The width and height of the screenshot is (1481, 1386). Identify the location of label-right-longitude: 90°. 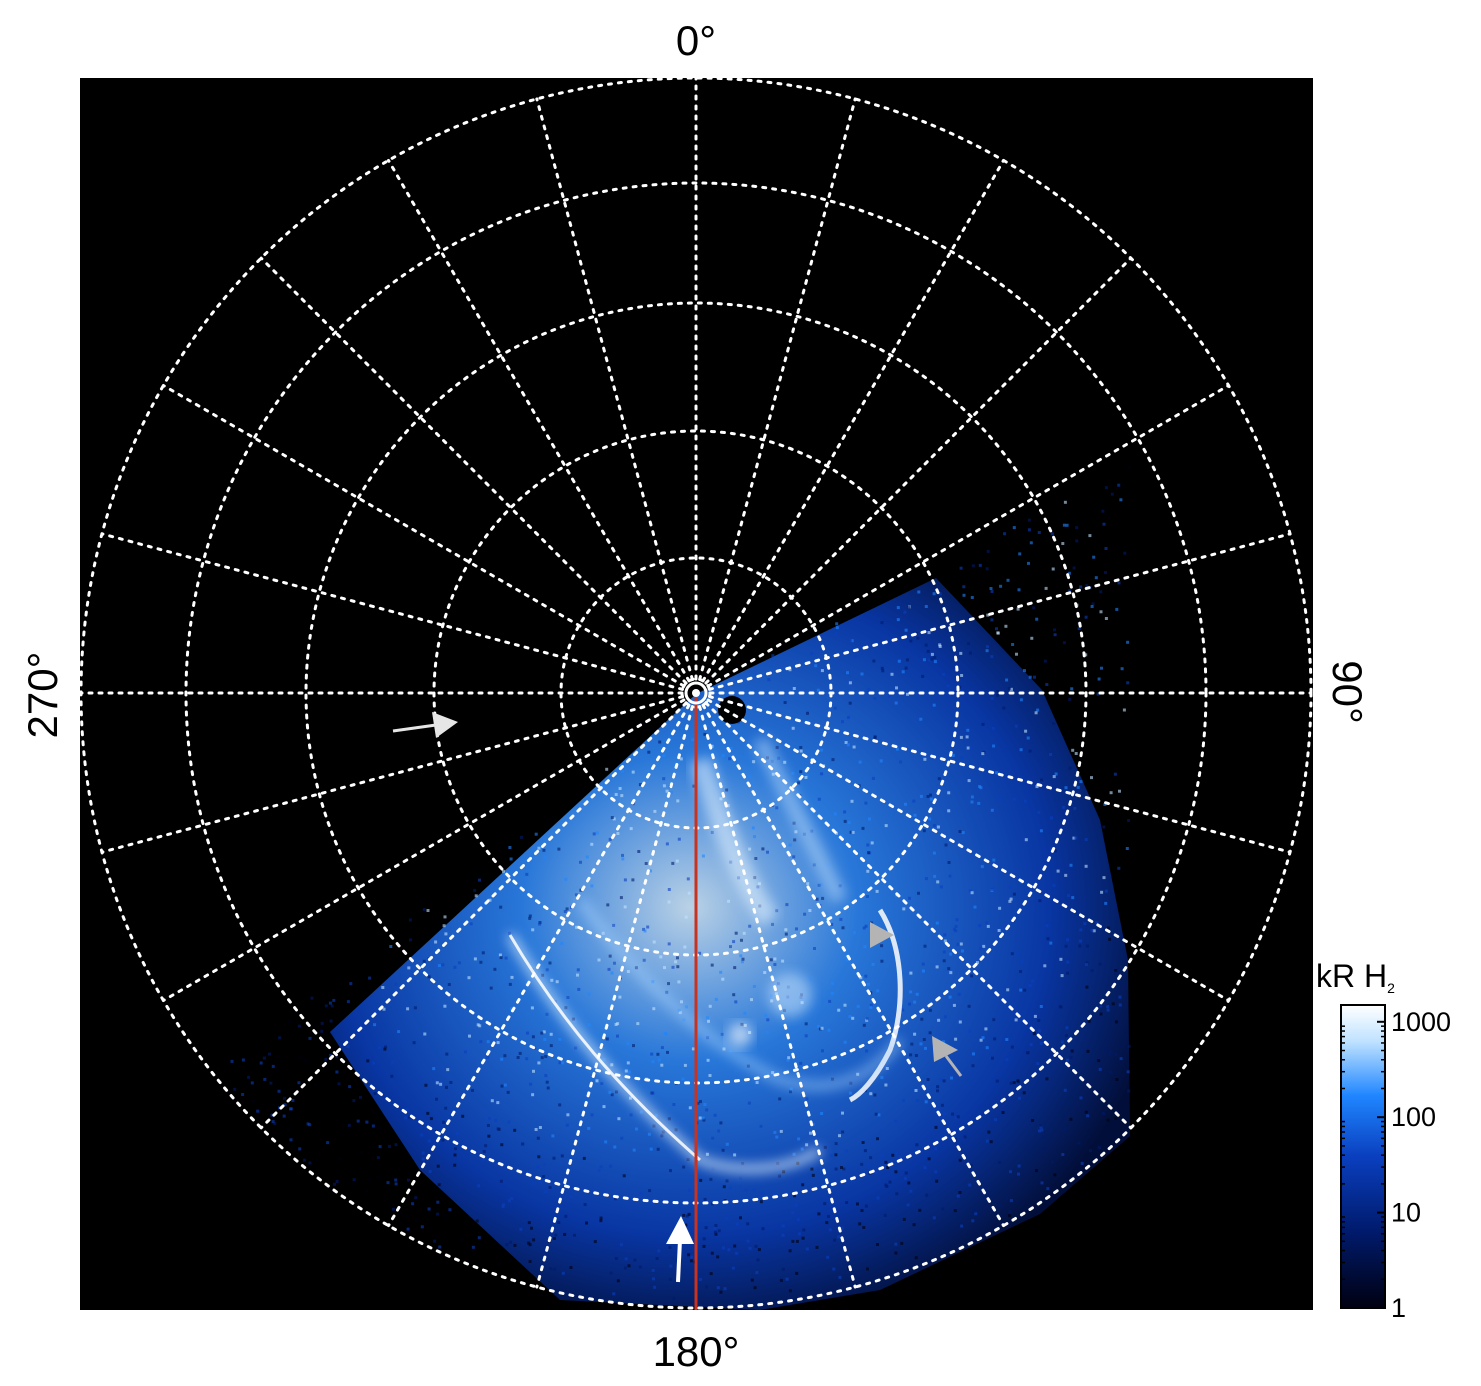
(1347, 692).